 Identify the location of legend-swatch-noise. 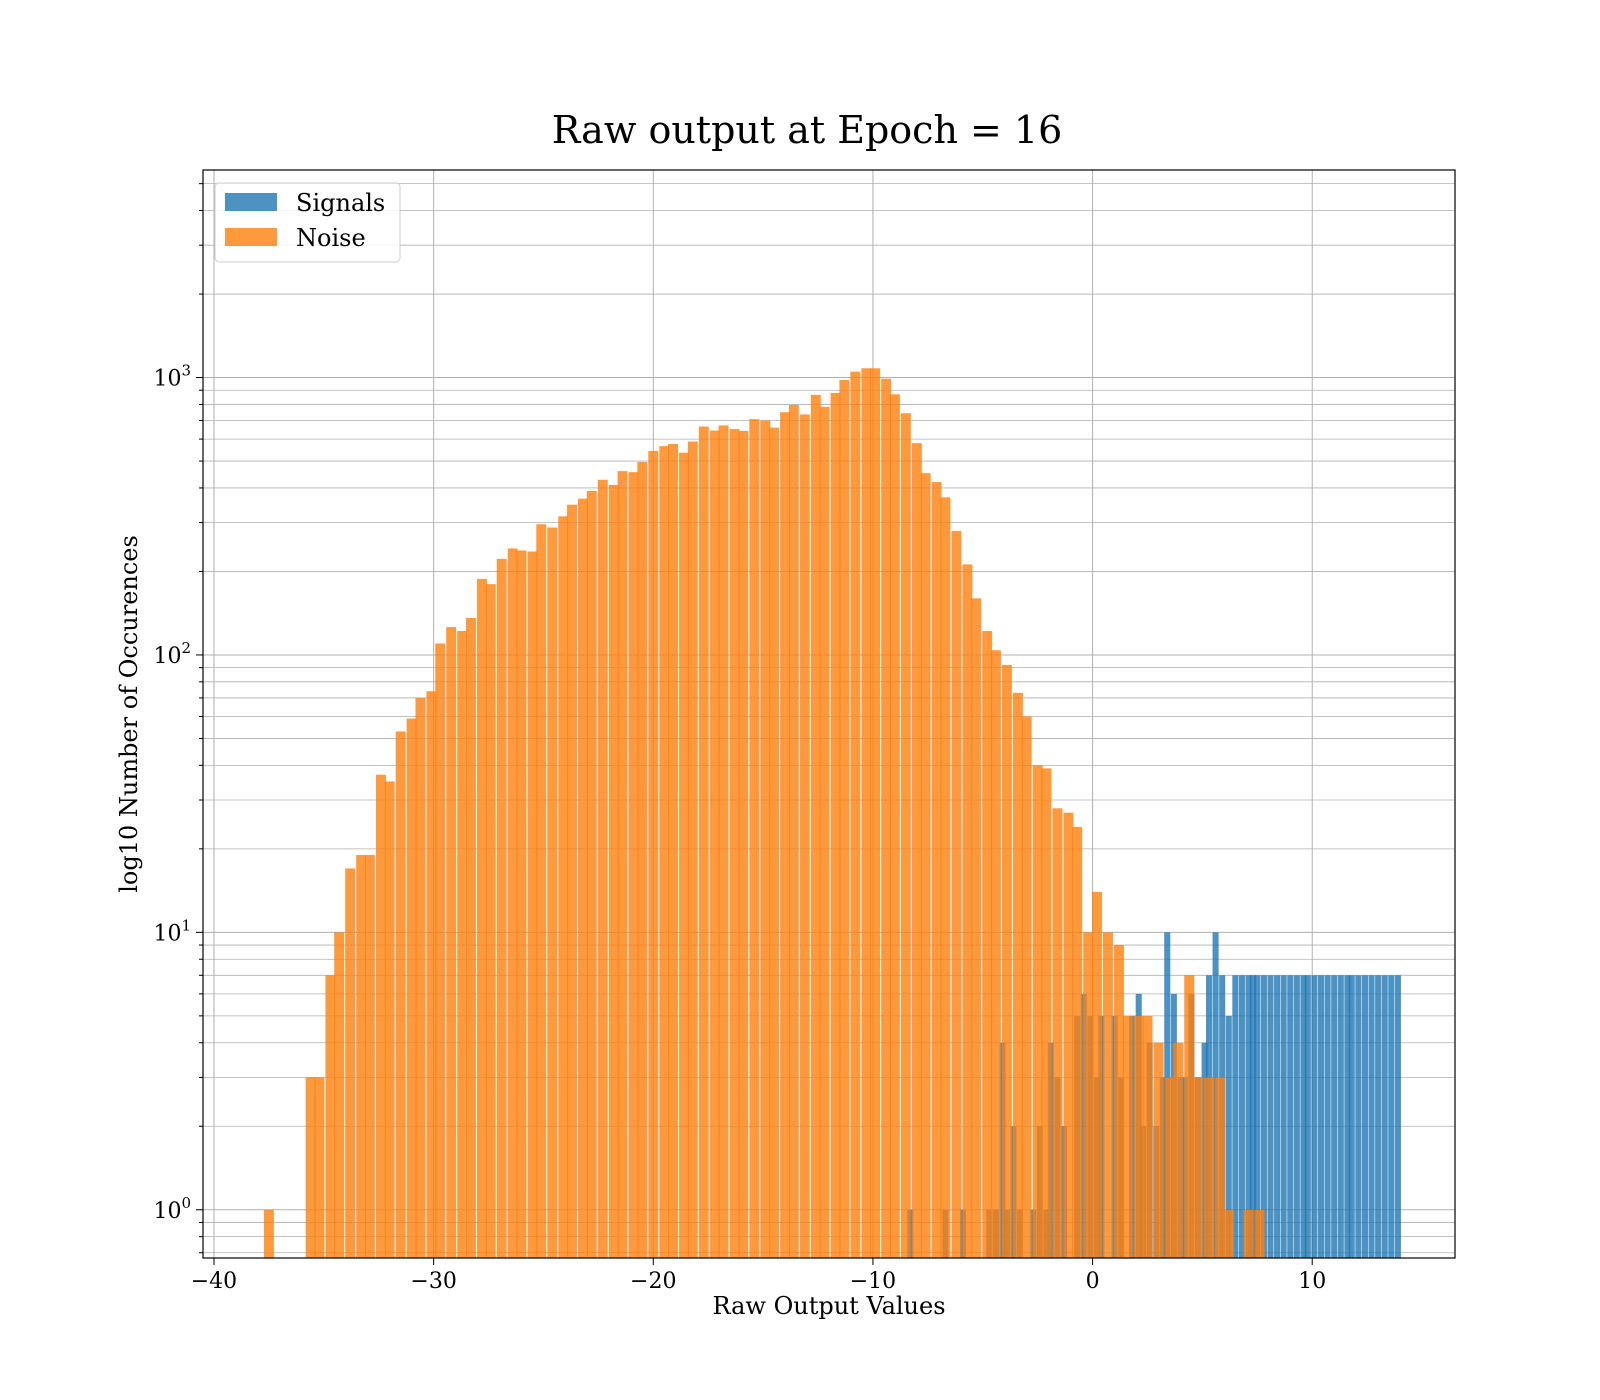
(251, 237).